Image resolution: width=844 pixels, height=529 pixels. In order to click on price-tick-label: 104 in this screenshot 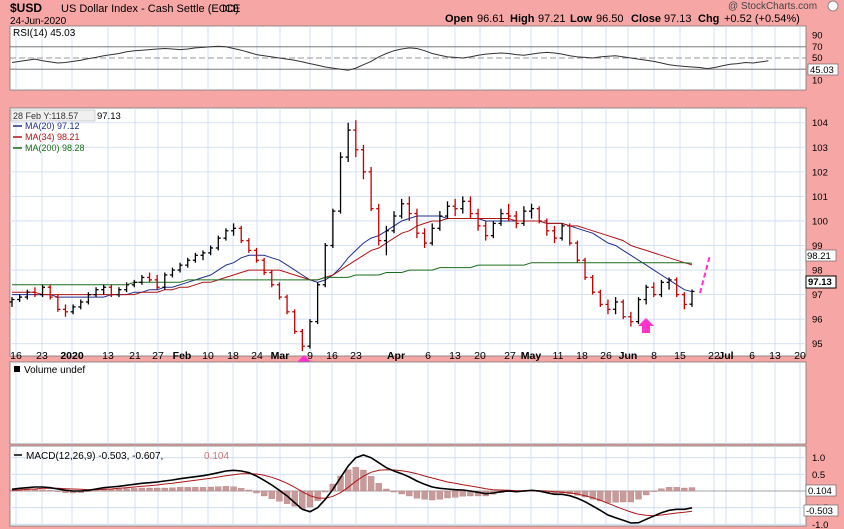, I will do `click(820, 123)`.